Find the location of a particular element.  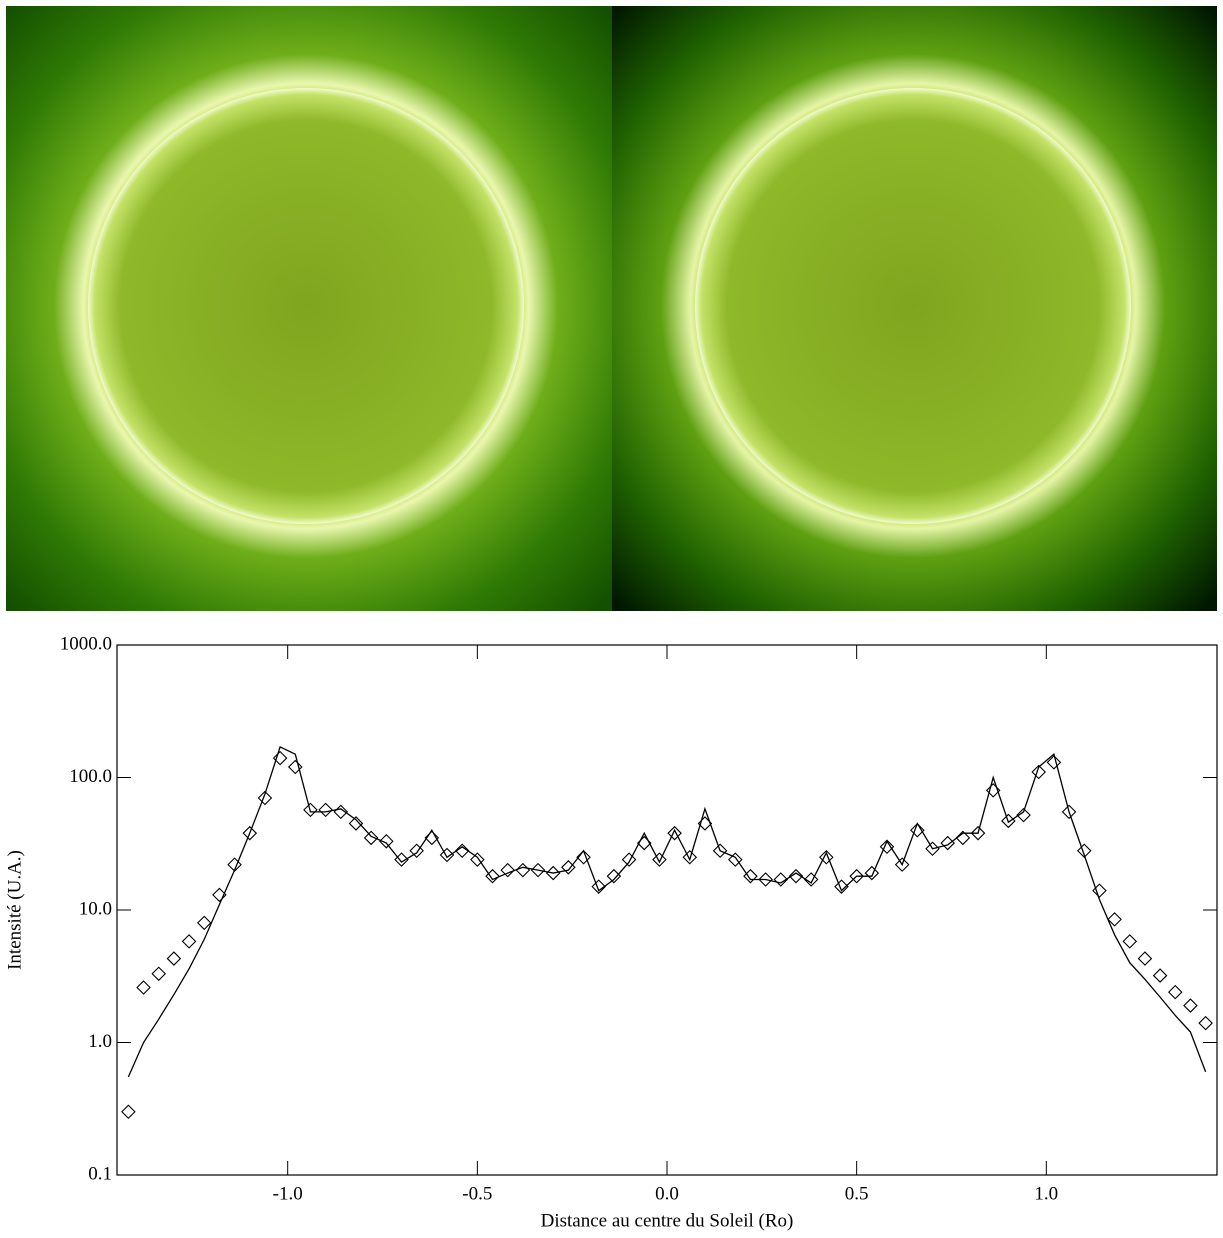

sun-disc-left is located at coordinates (306, 306).